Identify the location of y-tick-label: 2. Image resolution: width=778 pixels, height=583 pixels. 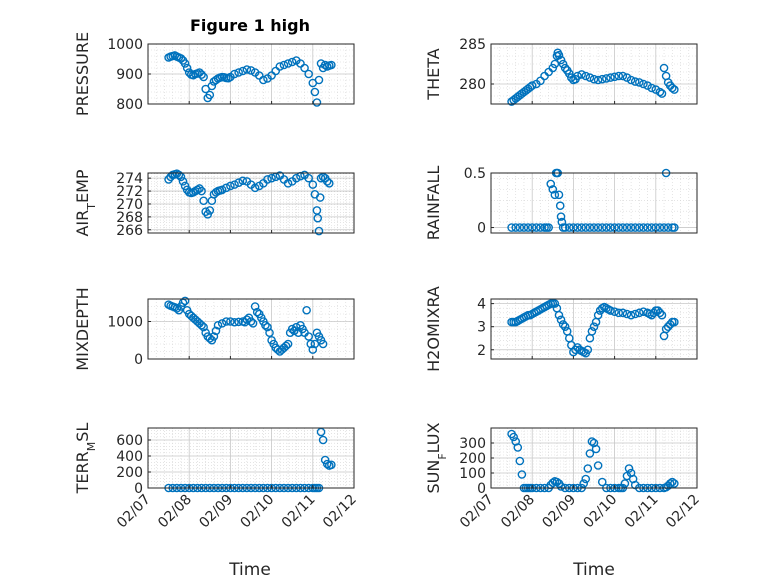
(481, 351).